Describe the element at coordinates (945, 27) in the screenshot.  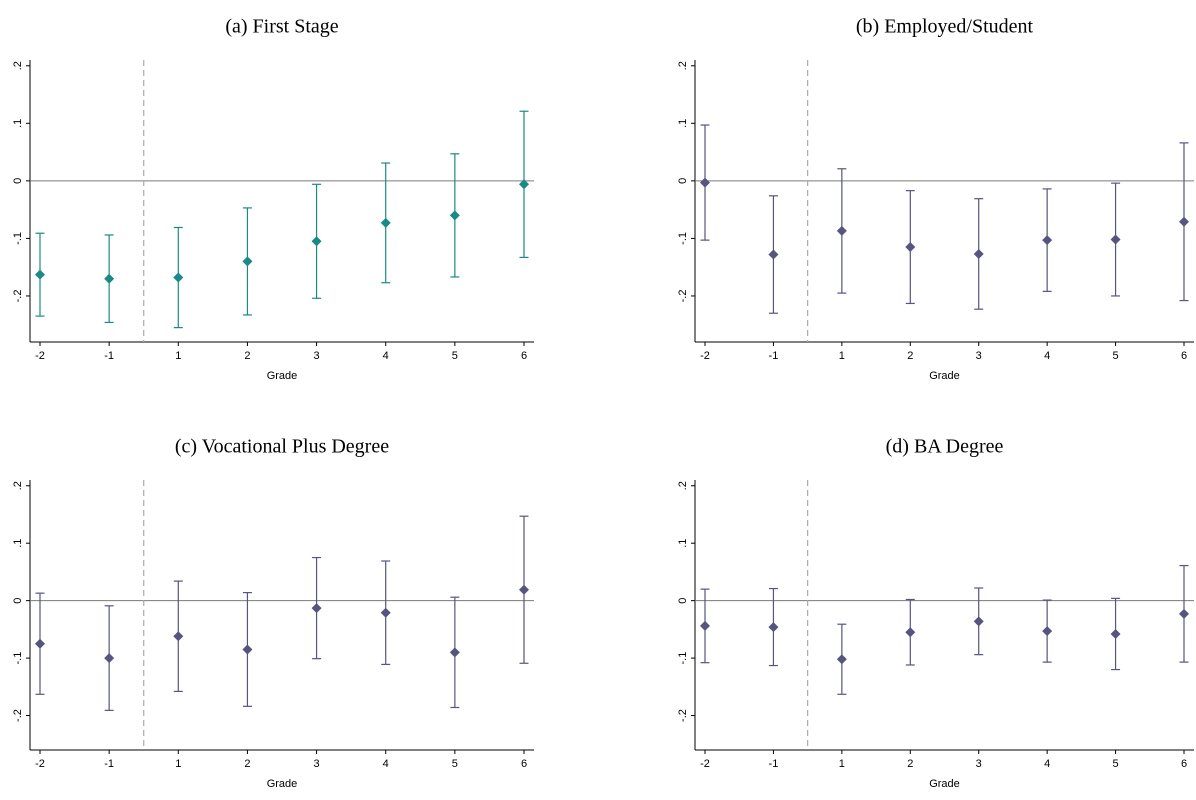
I see `panel-title: (b) Employed/Student` at that location.